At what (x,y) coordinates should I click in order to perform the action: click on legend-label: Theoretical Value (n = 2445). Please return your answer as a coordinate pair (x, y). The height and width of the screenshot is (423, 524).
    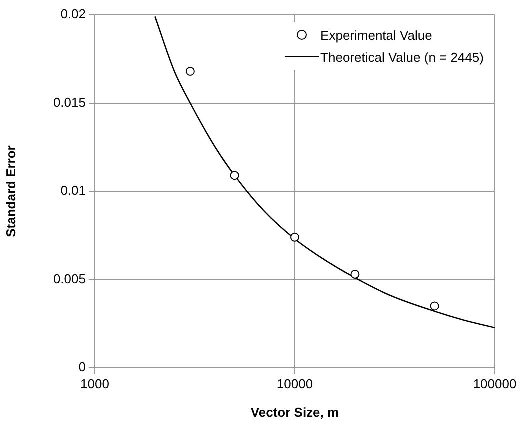
    Looking at the image, I should click on (402, 57).